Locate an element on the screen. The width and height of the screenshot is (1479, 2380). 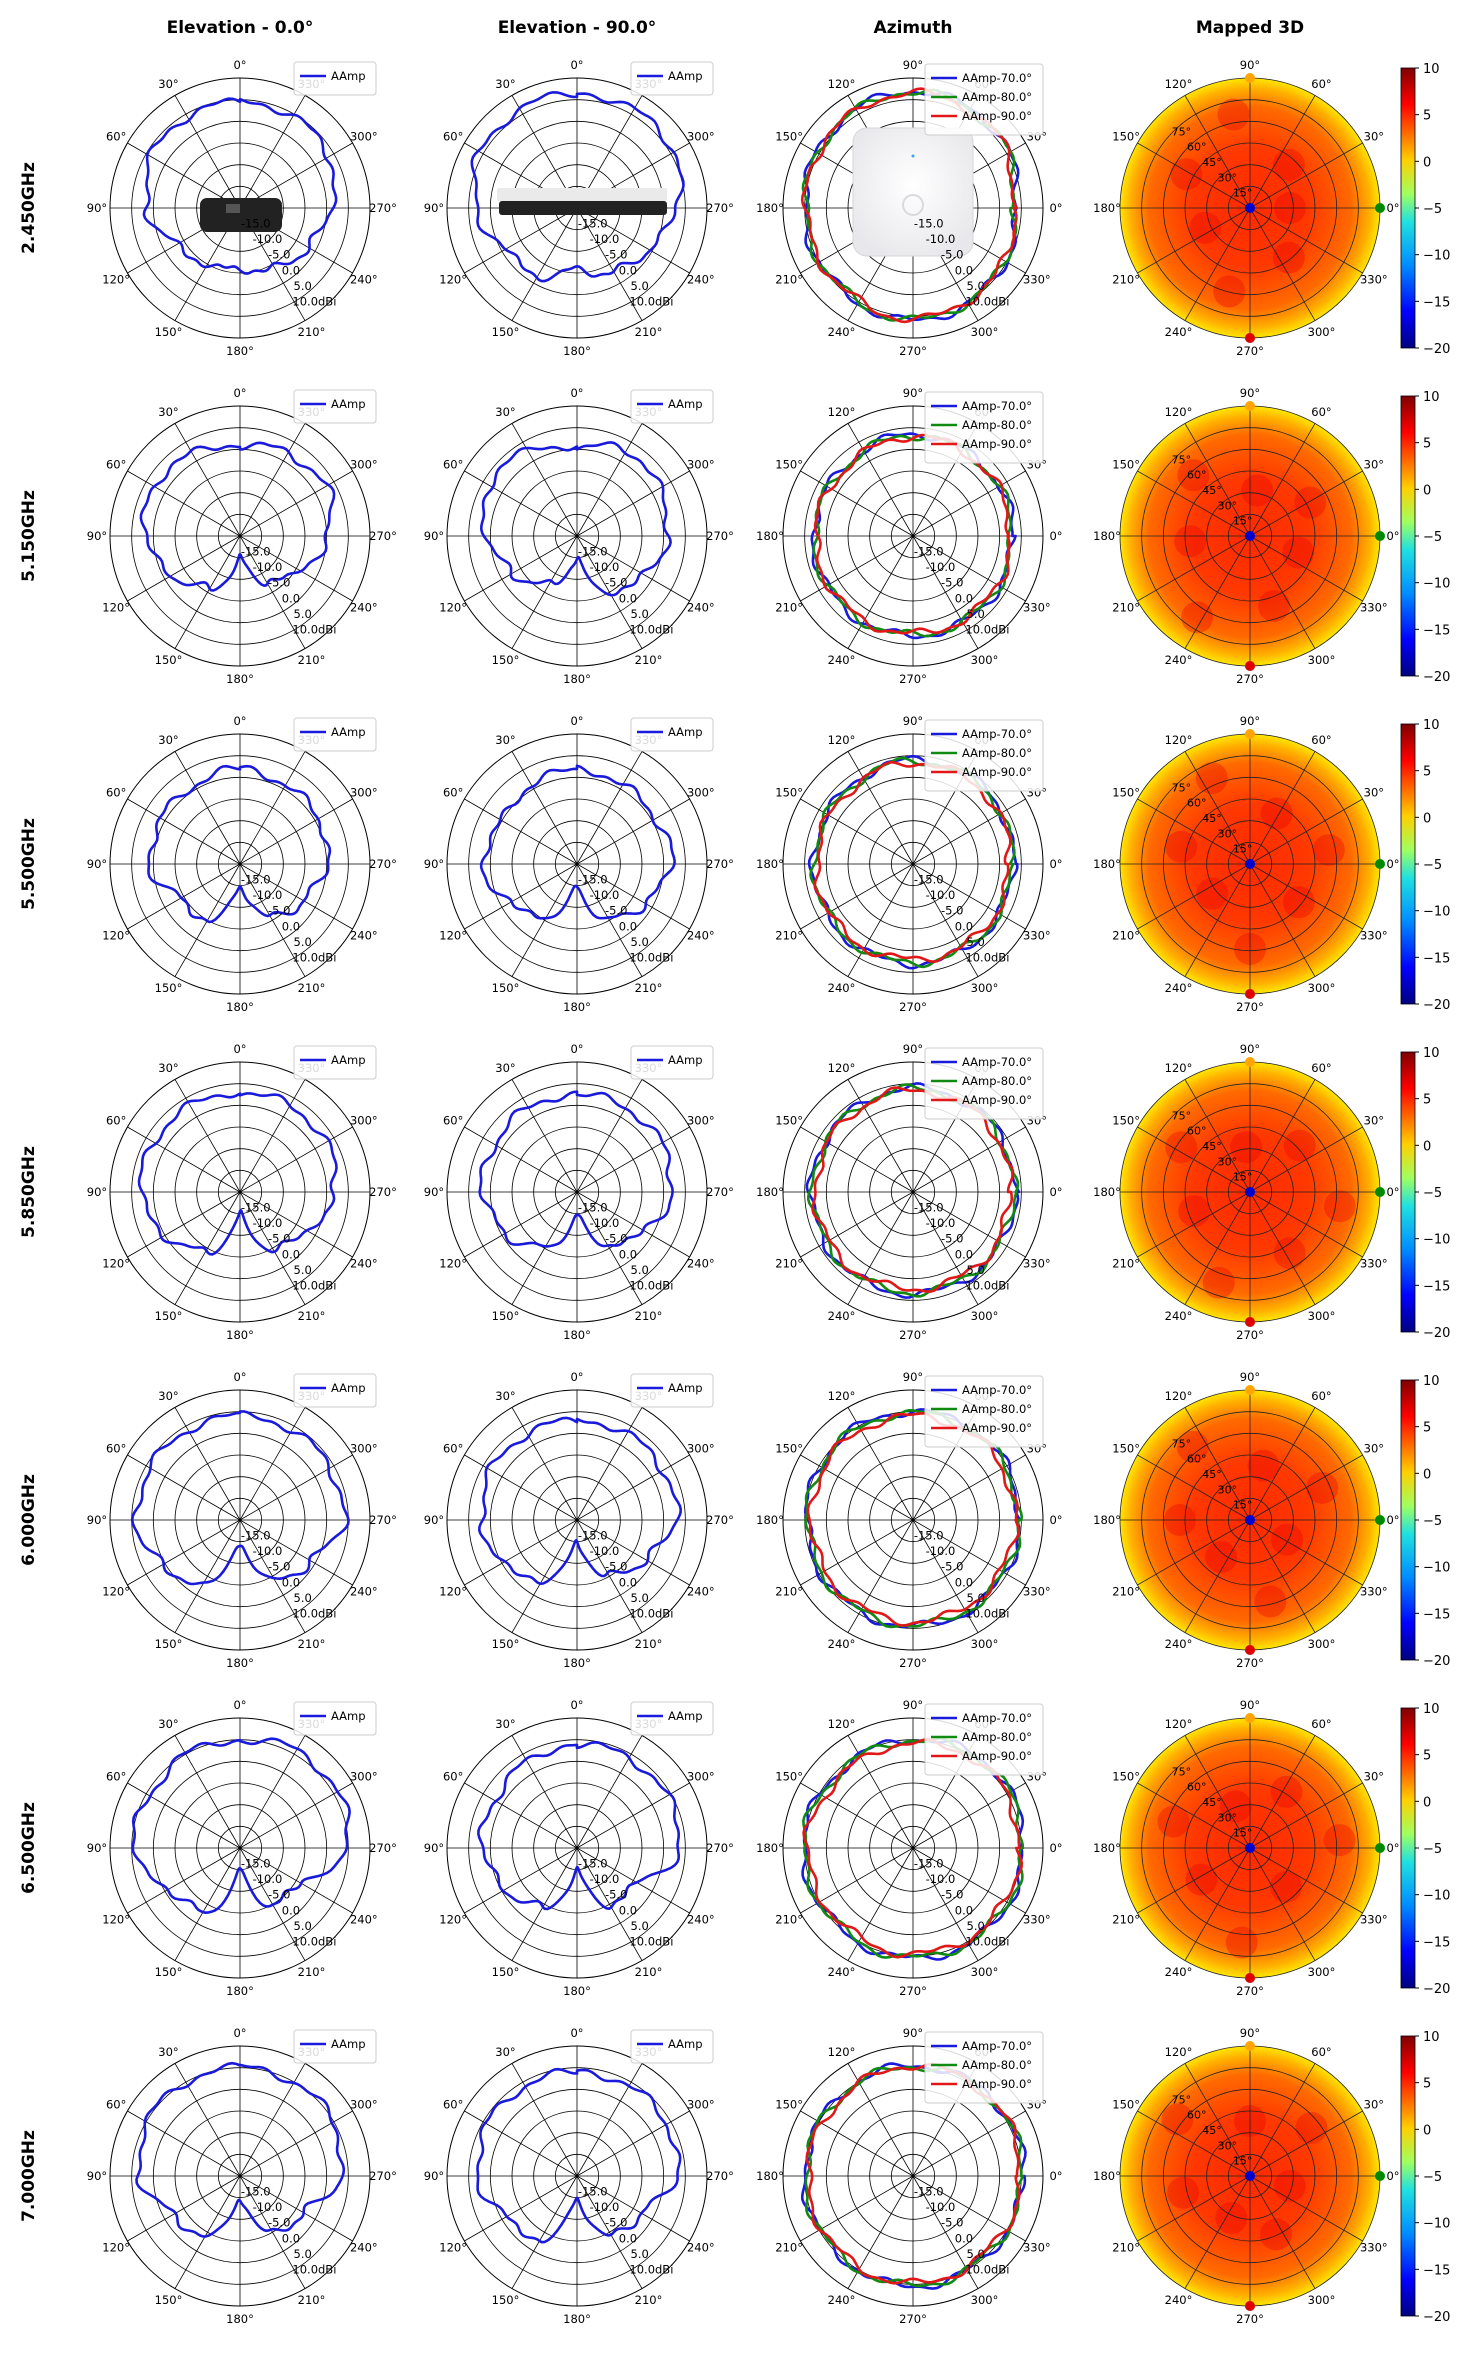
device-photo-base is located at coordinates (583, 208).